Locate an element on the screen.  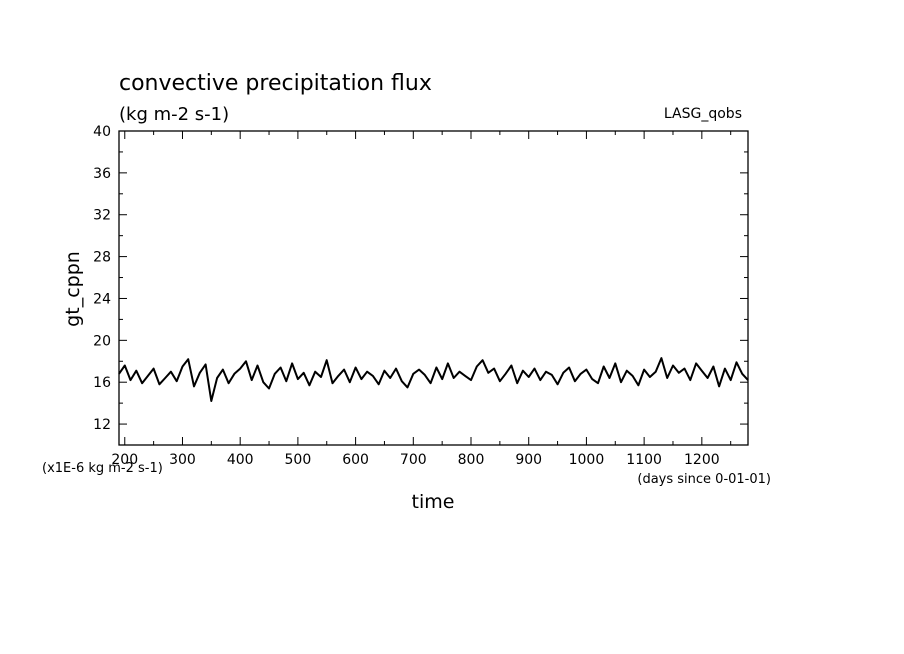
y-tick-label: 16 is located at coordinates (102, 383).